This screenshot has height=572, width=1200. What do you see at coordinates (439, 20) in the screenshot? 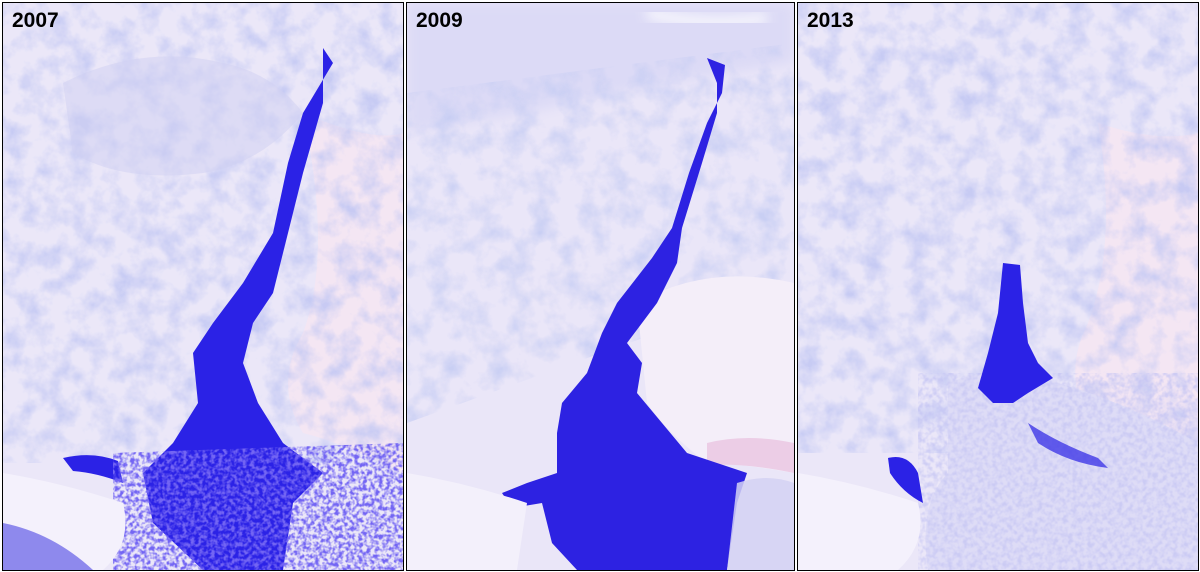
I see `year-label-2009: 2009` at bounding box center [439, 20].